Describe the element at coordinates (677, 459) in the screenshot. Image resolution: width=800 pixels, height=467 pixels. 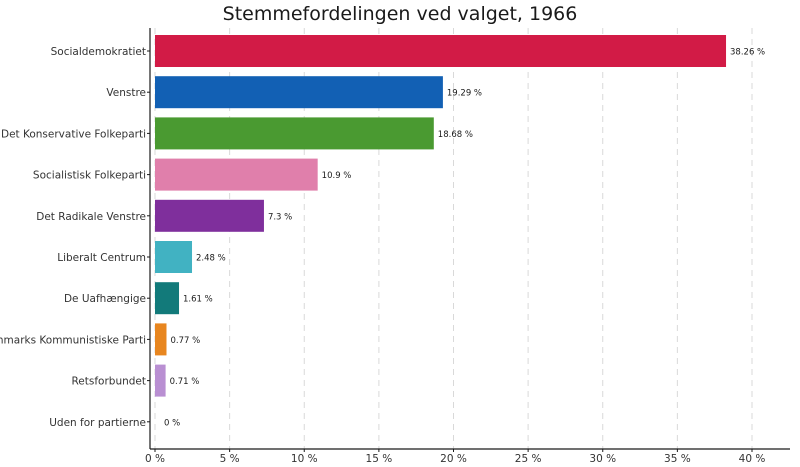
I see `x-tick-label-7: 35 %` at that location.